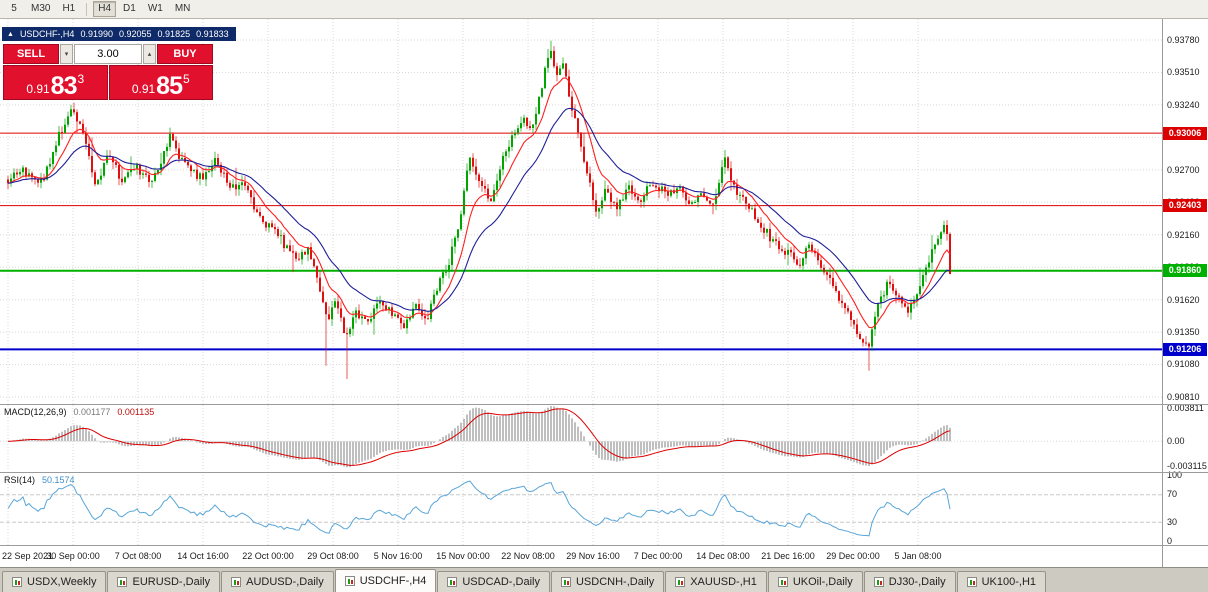 The image size is (1208, 592). What do you see at coordinates (822, 582) in the screenshot?
I see `tab-label: UKOil-,Daily` at bounding box center [822, 582].